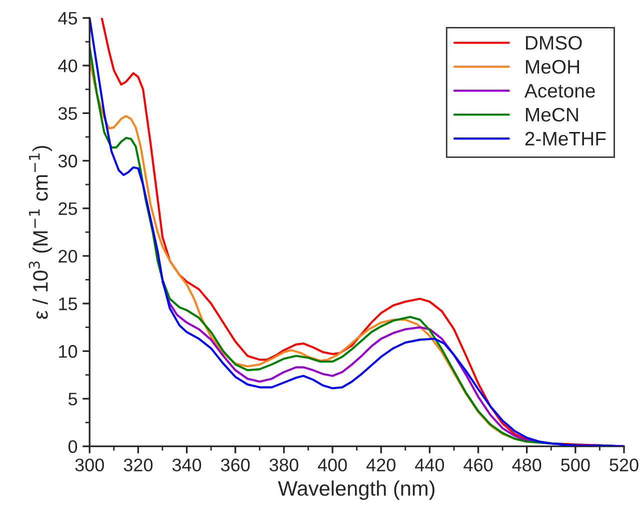 This screenshot has height=513, width=640. I want to click on y-tick-label: 45, so click(68, 18).